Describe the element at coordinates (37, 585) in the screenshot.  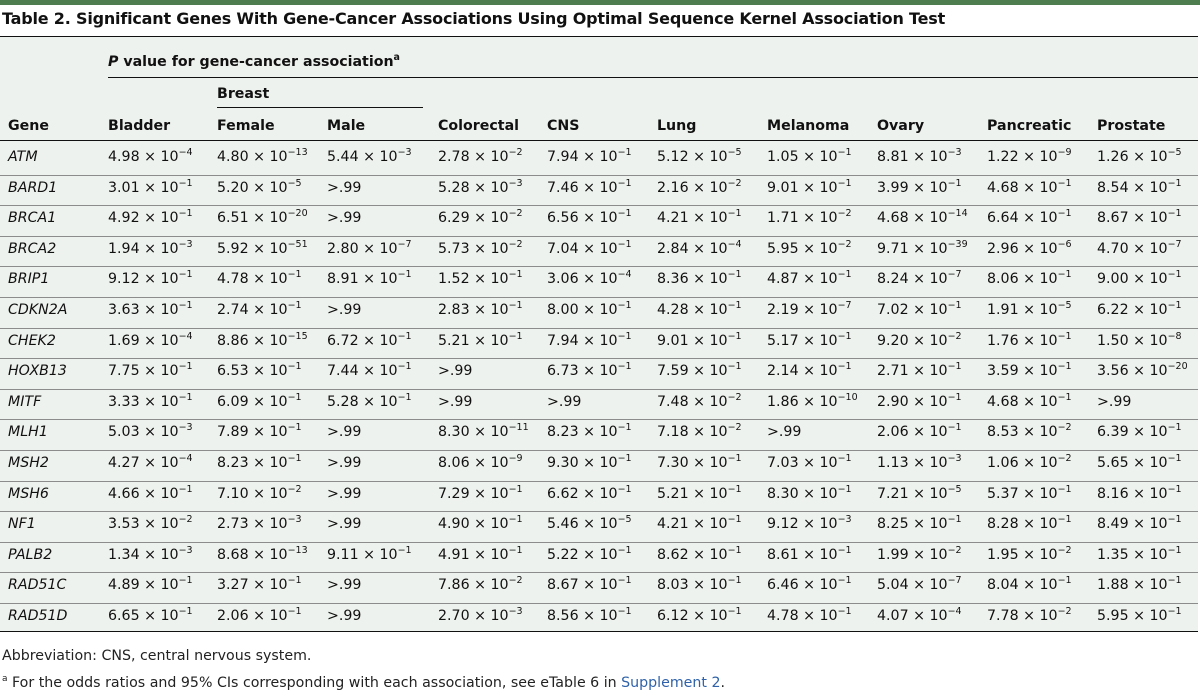
I see `gene-name: RAD51C` at that location.